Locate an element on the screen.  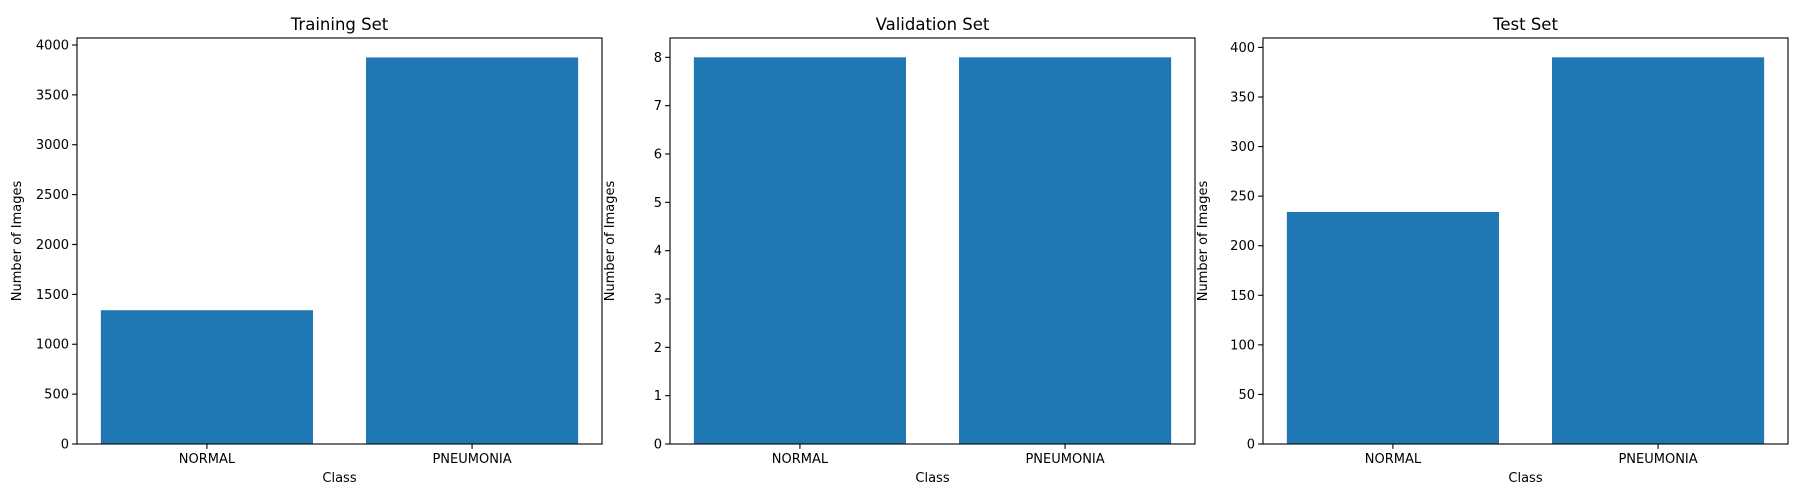
chart-title: Validation Set is located at coordinates (933, 24).